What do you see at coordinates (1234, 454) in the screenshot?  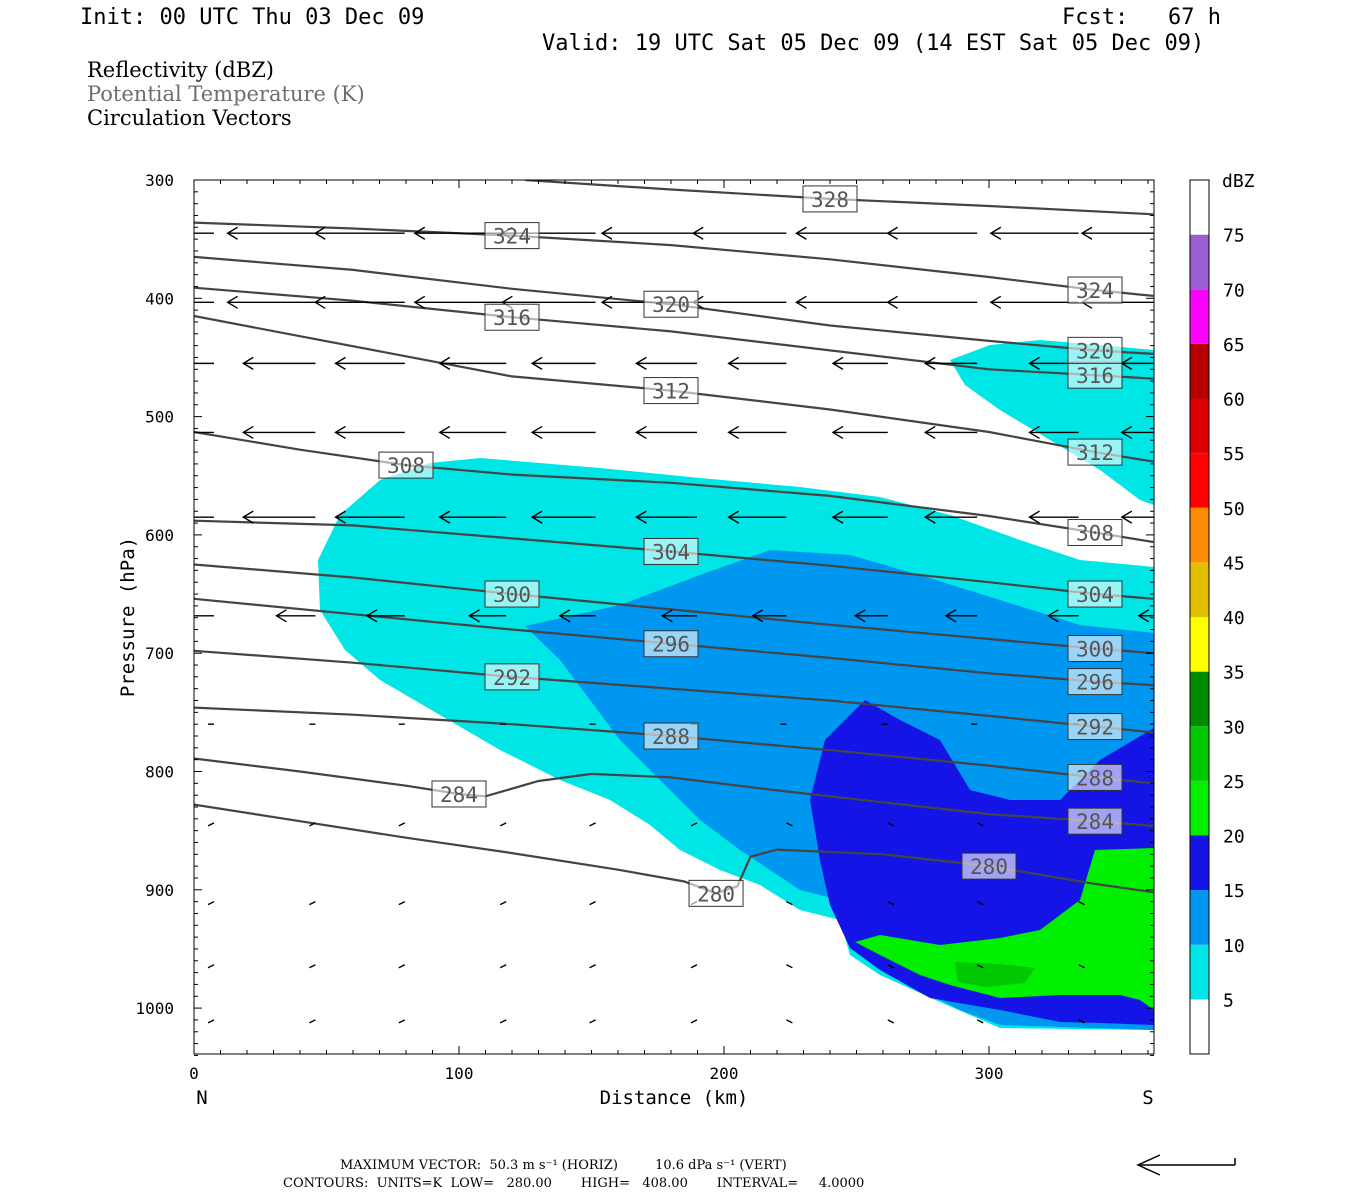 I see `colorbar-level-label: 55` at bounding box center [1234, 454].